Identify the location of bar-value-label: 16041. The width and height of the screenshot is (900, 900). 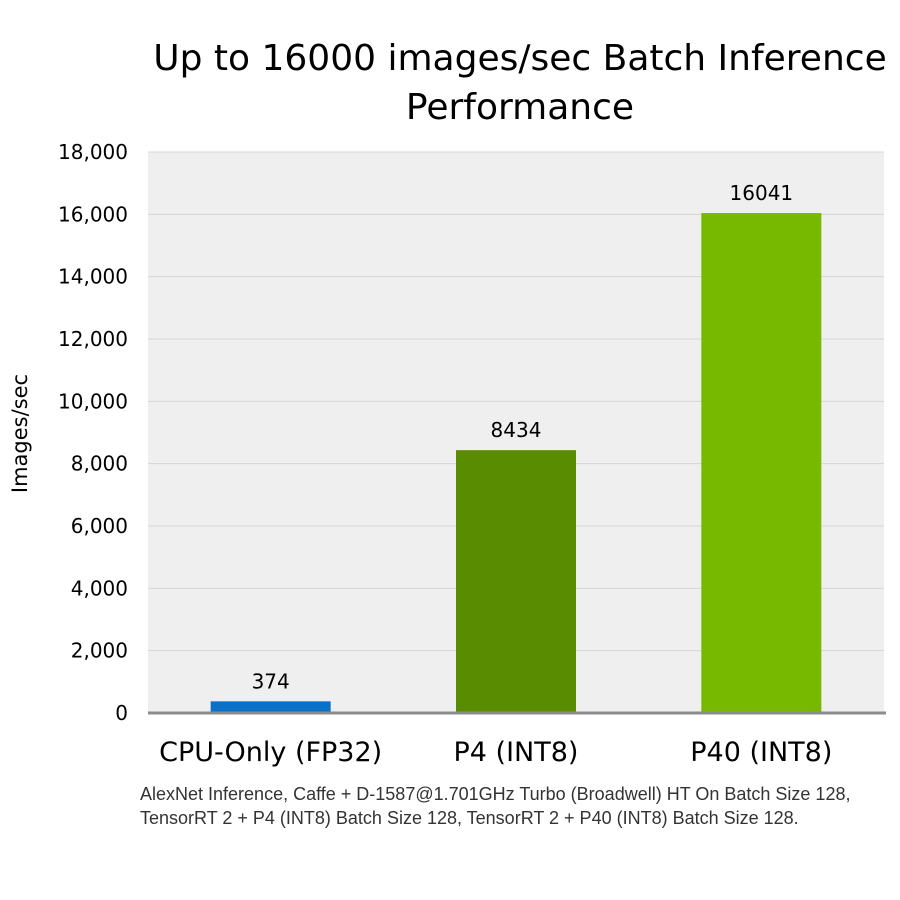
(762, 193).